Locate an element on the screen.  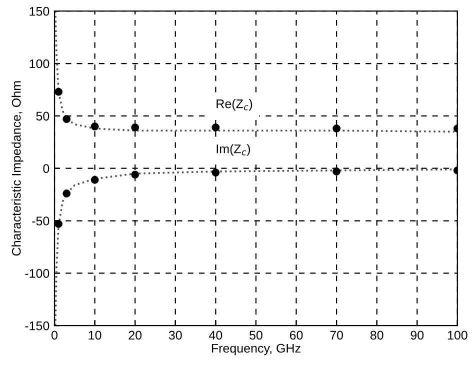
x-tick-label: 50 is located at coordinates (256, 335).